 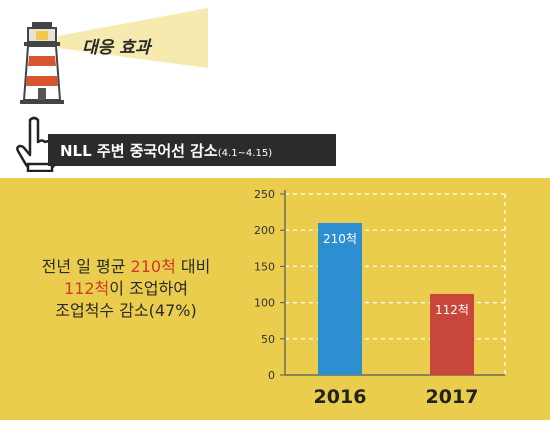 I want to click on summary-line-1: 전년 일 평균 210척 대비, so click(x=126, y=267).